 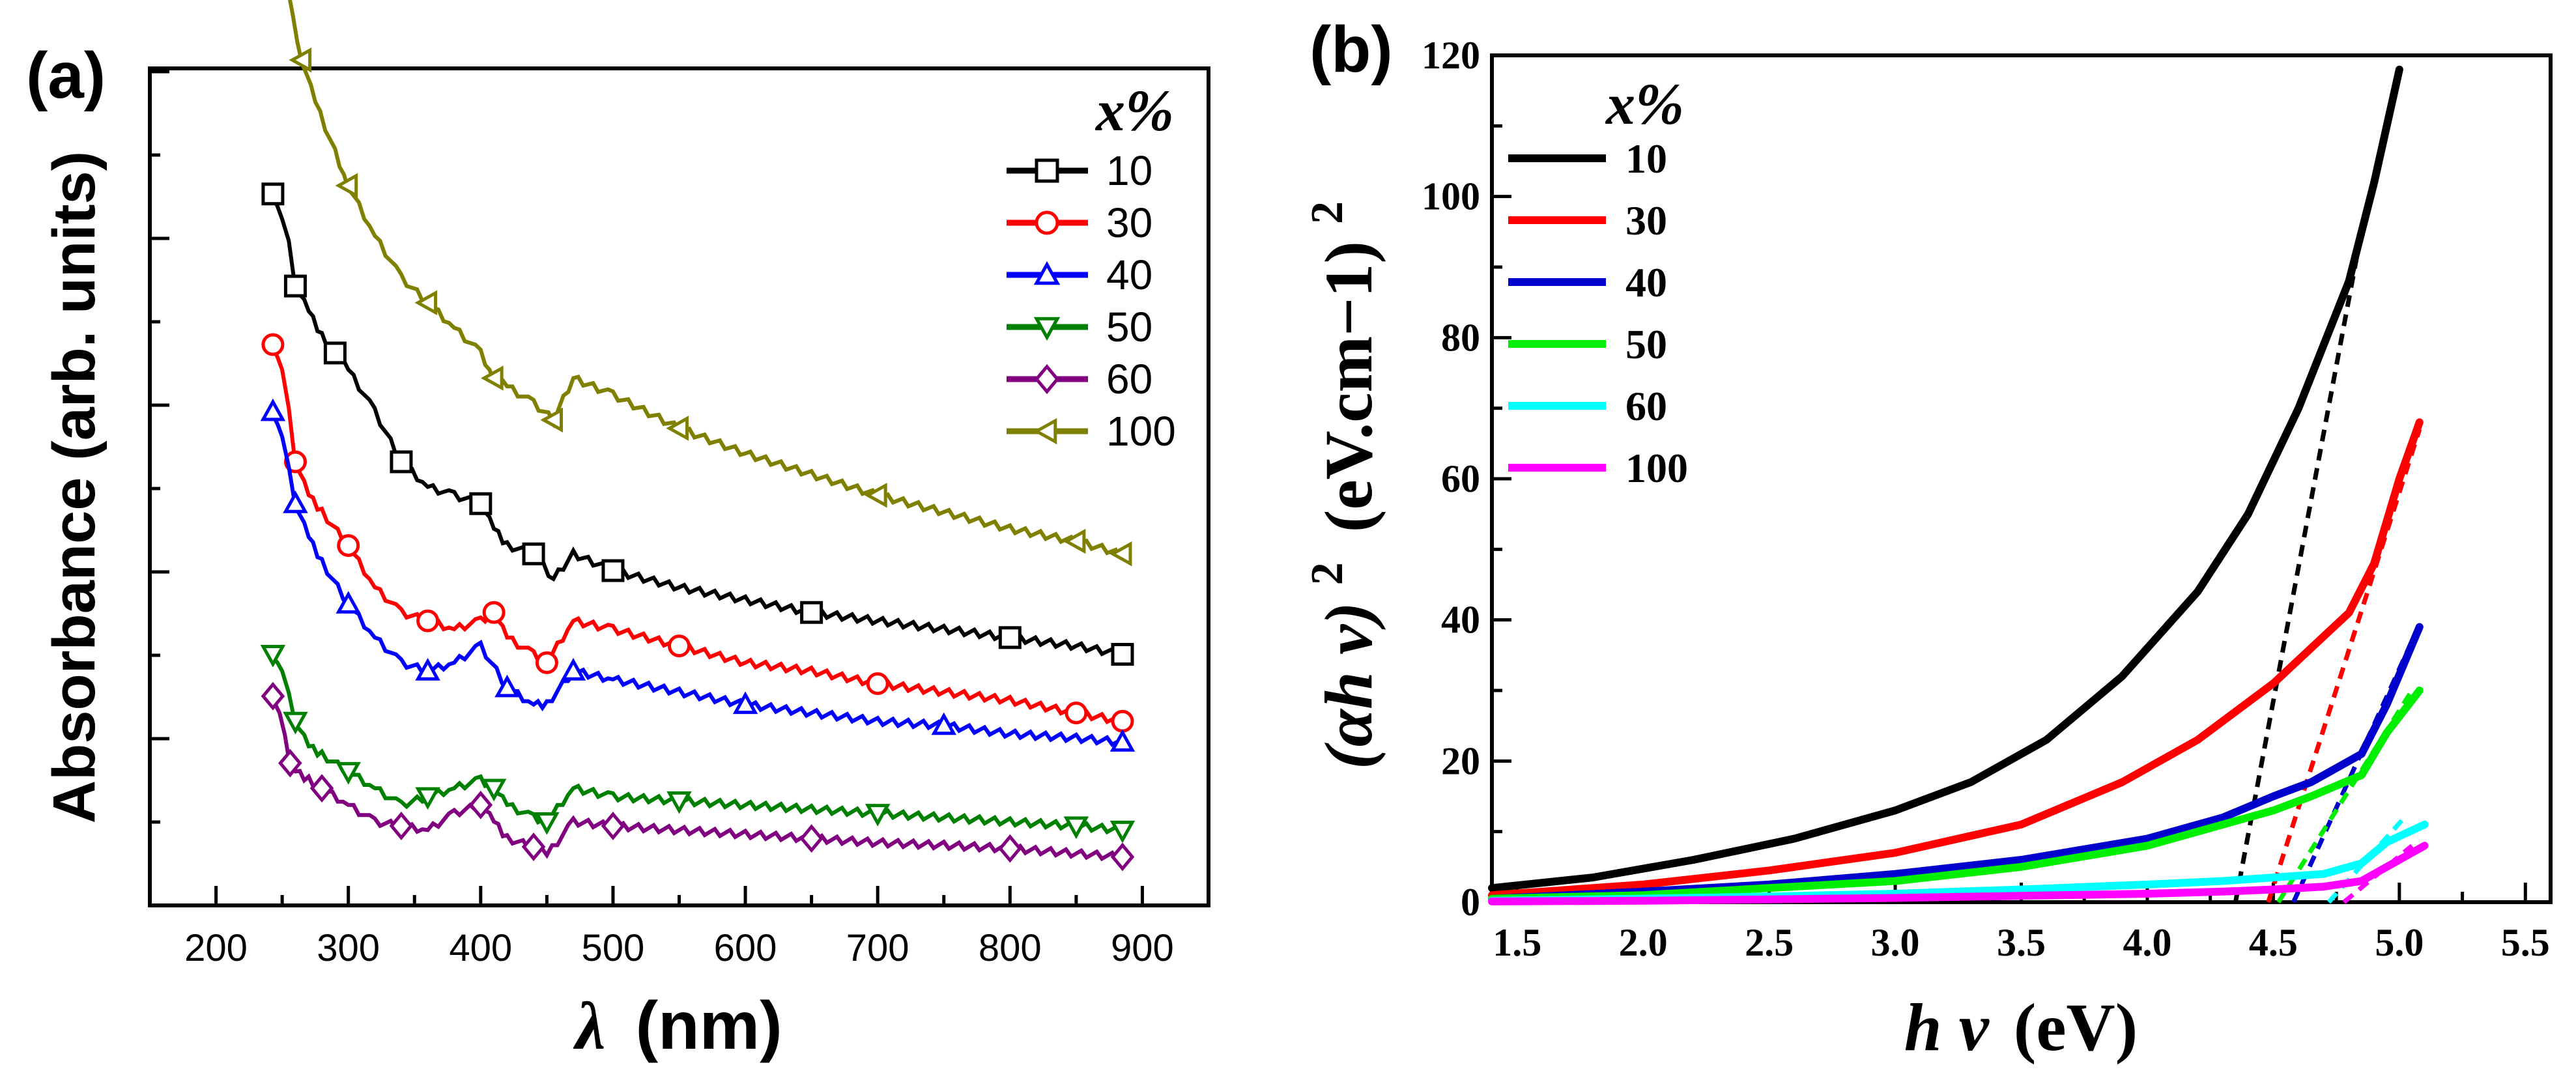 I want to click on x-tick-label: 300, so click(x=348, y=948).